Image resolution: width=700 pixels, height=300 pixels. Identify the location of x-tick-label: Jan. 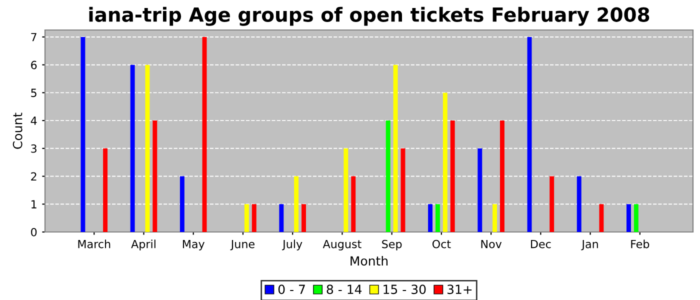
(589, 245).